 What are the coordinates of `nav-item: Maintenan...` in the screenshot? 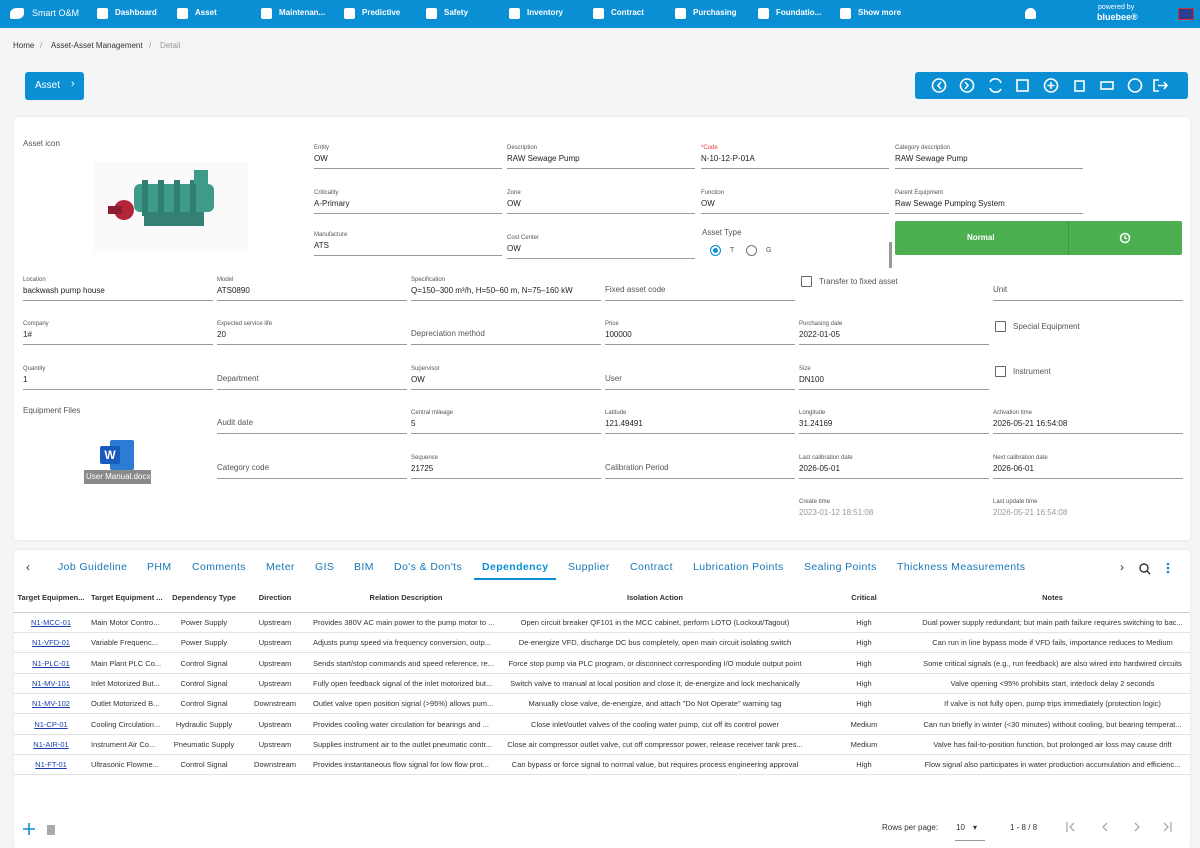 It's located at (302, 12).